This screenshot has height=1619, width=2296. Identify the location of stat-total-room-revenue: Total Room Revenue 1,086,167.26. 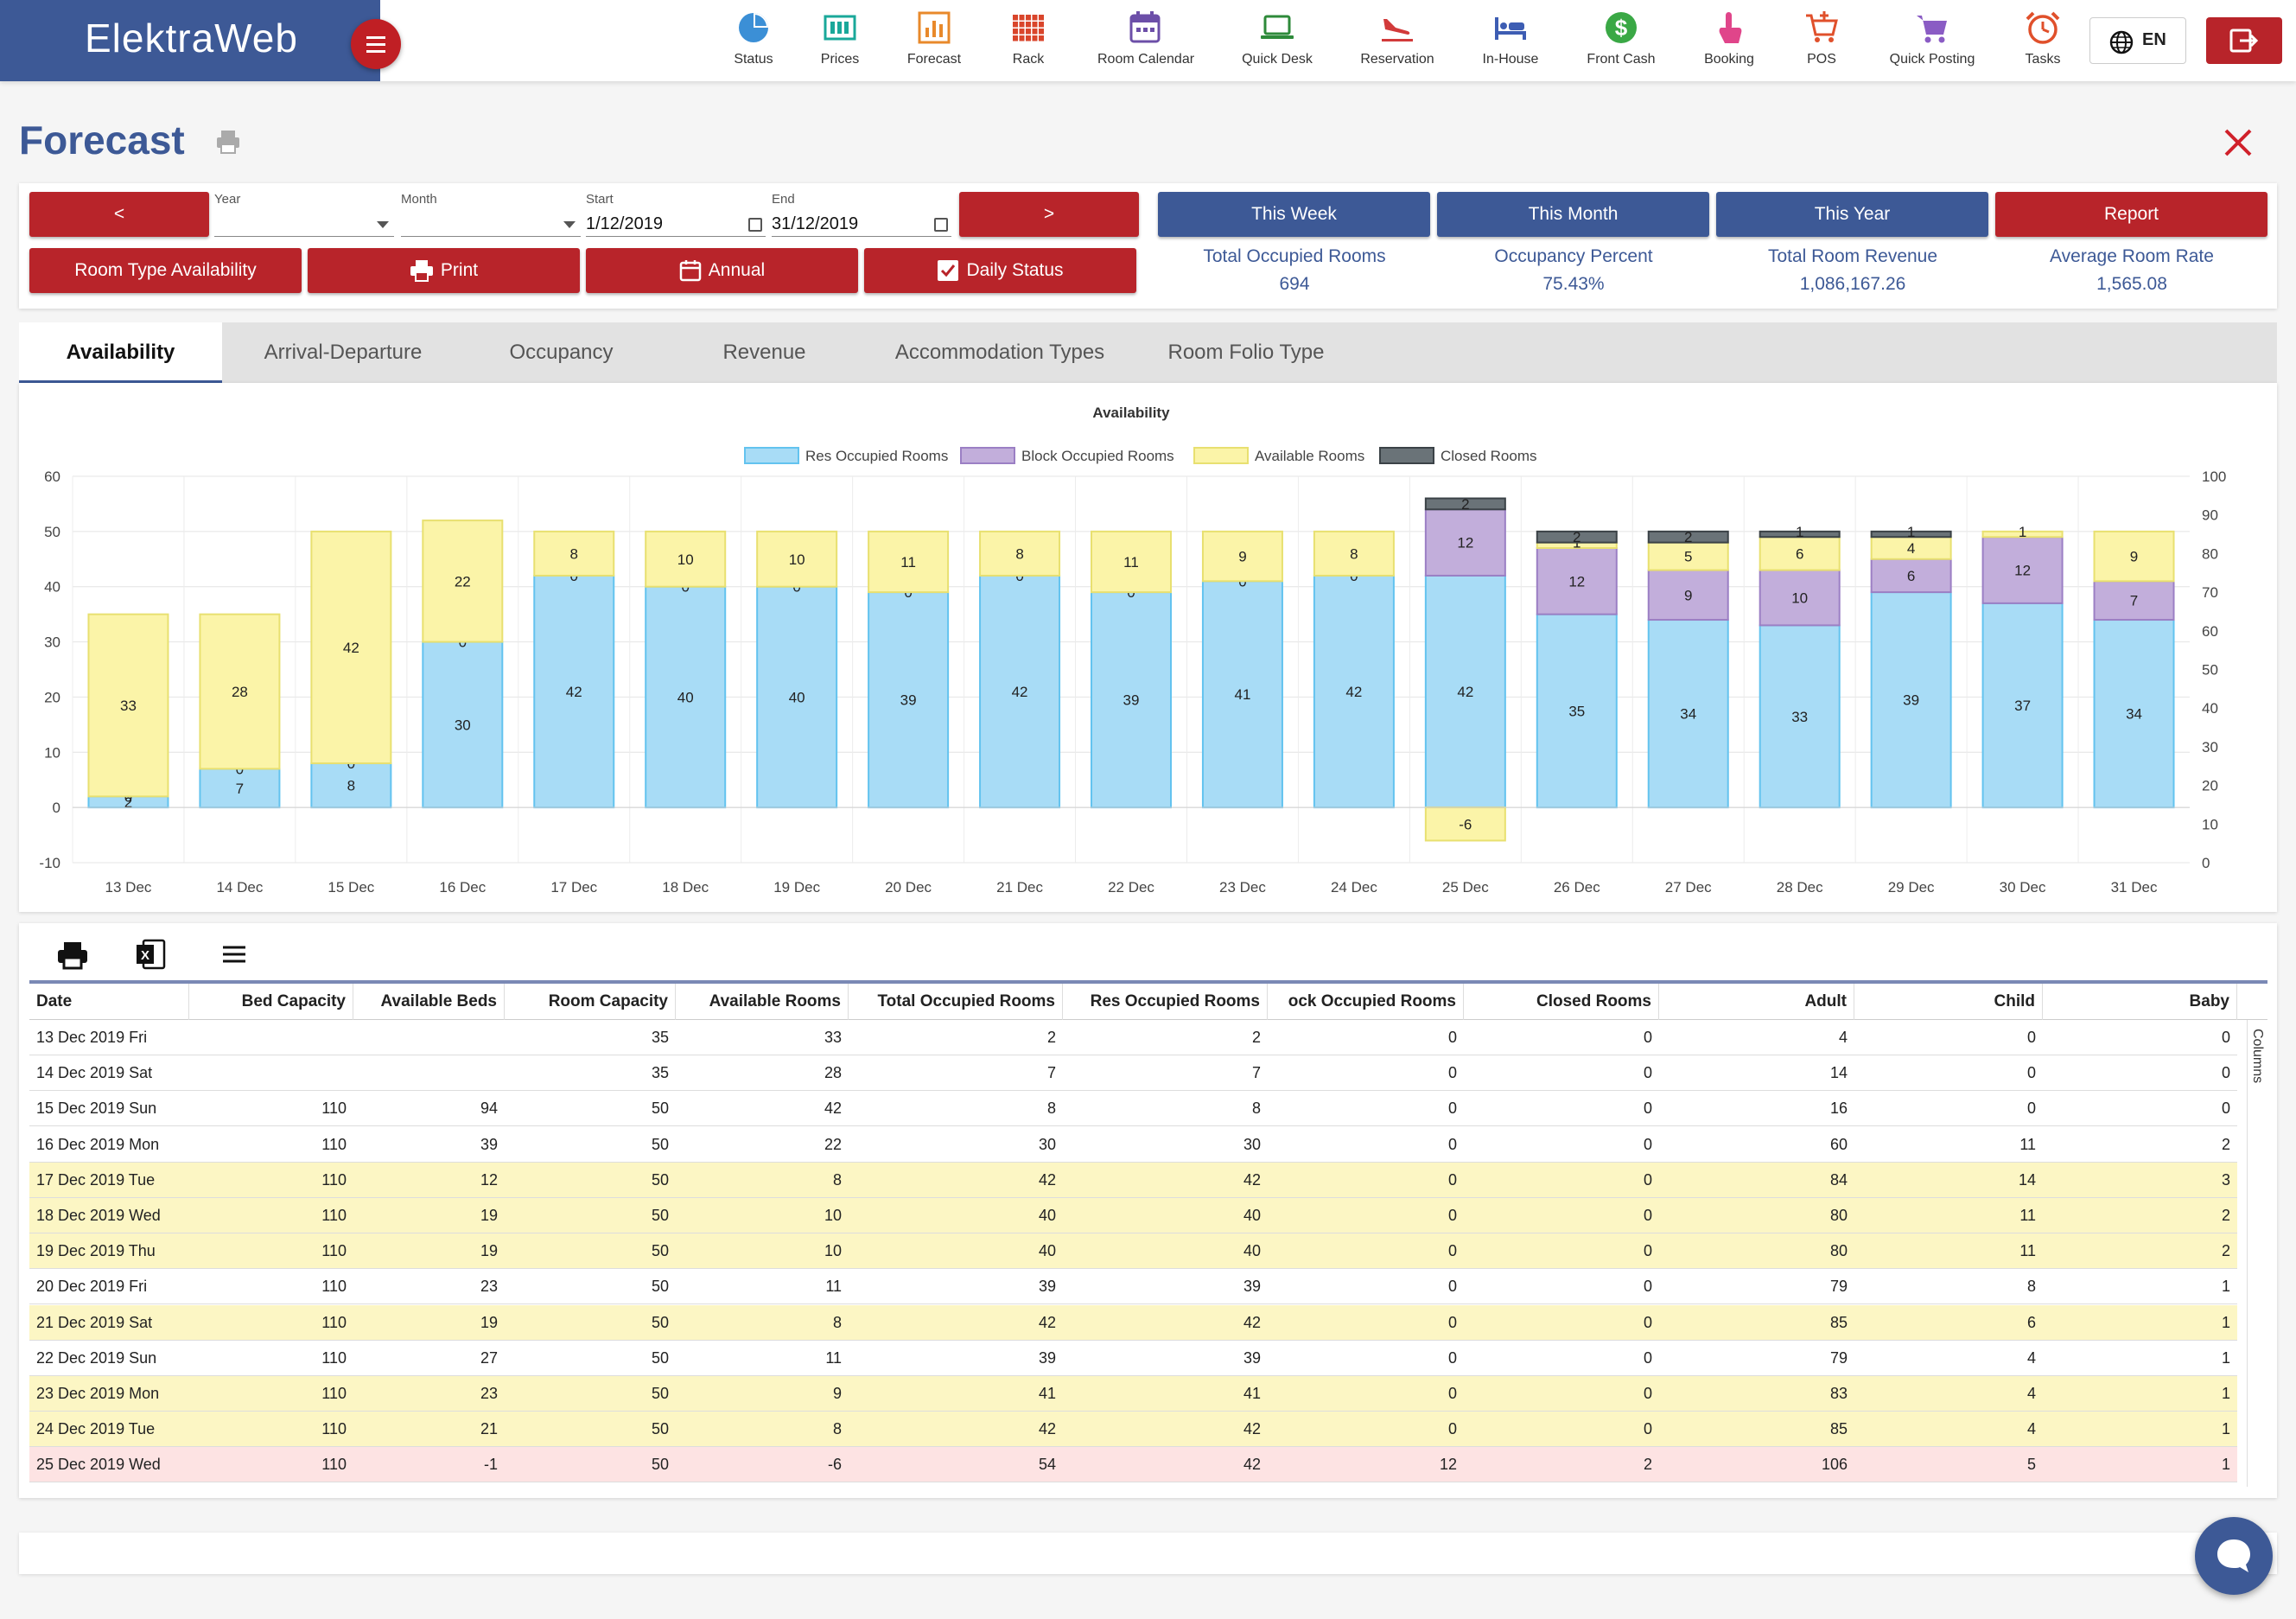
(1852, 271).